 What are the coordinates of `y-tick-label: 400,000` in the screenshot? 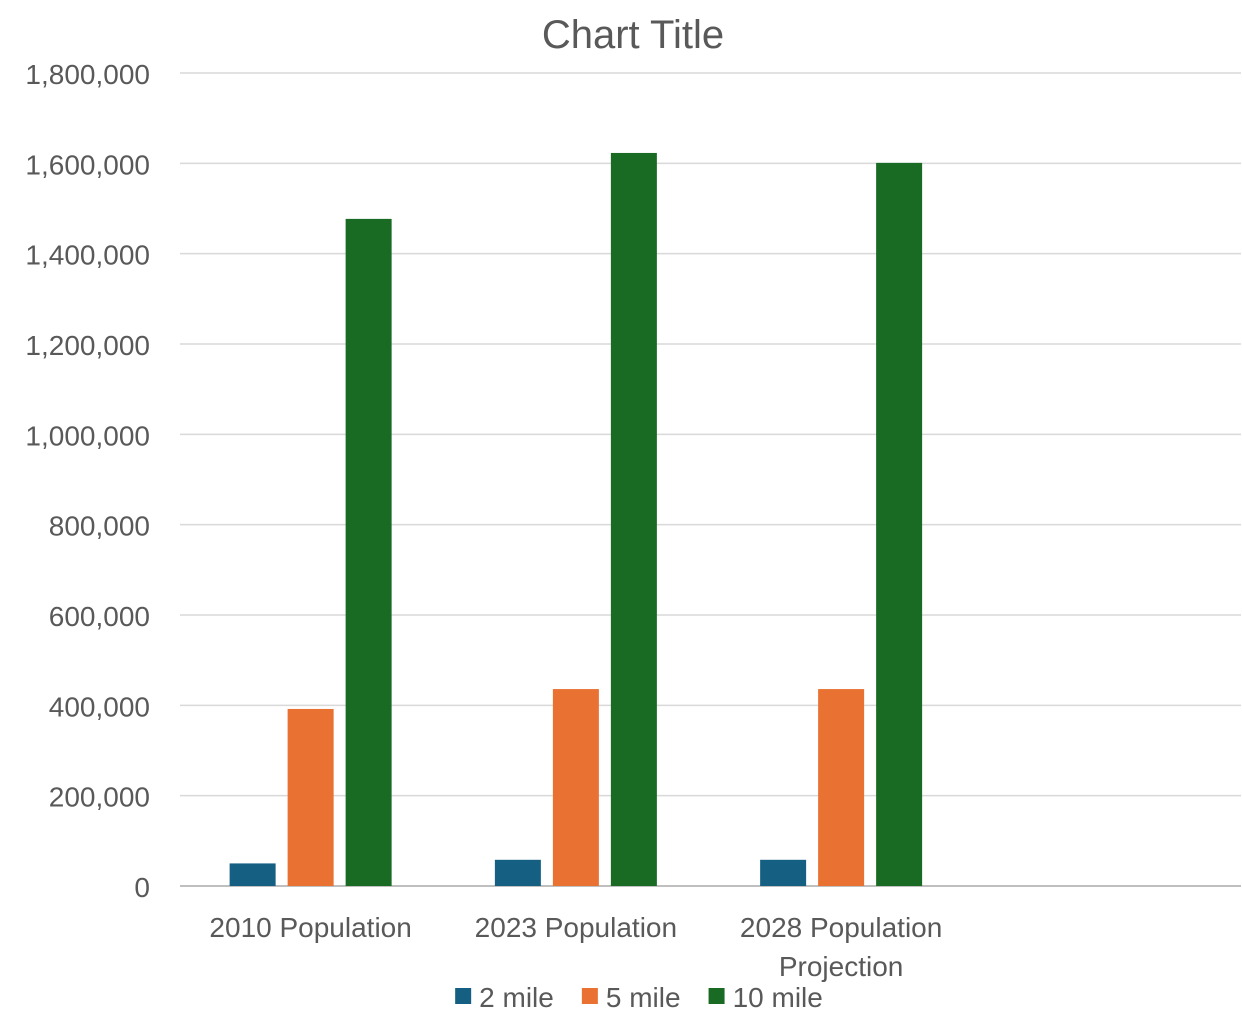 It's located at (99, 706).